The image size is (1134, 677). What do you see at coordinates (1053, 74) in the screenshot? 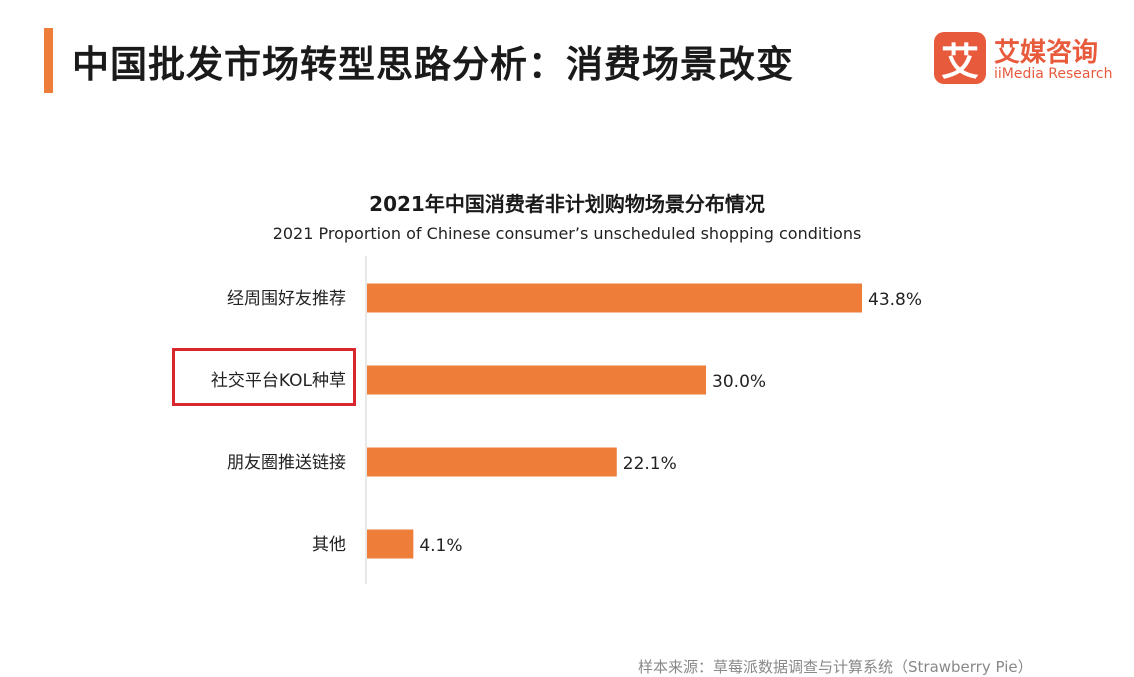
I see `logo-name-en: iiMedia Research` at bounding box center [1053, 74].